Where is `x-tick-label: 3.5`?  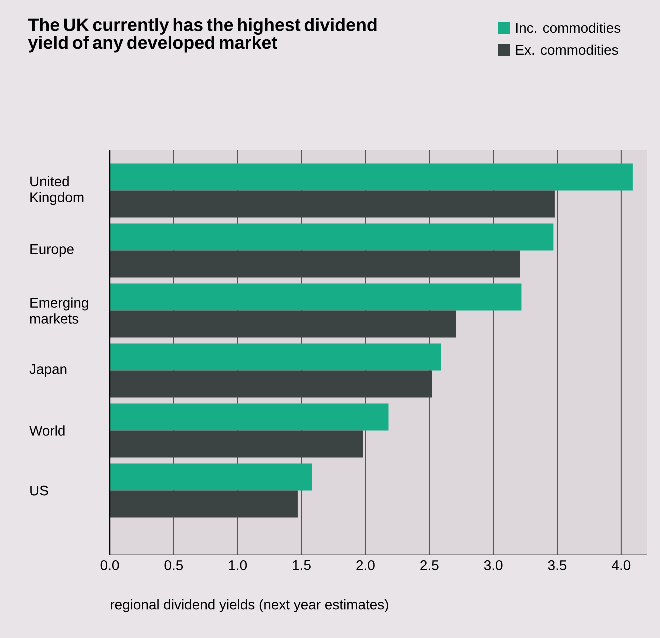 x-tick-label: 3.5 is located at coordinates (557, 565).